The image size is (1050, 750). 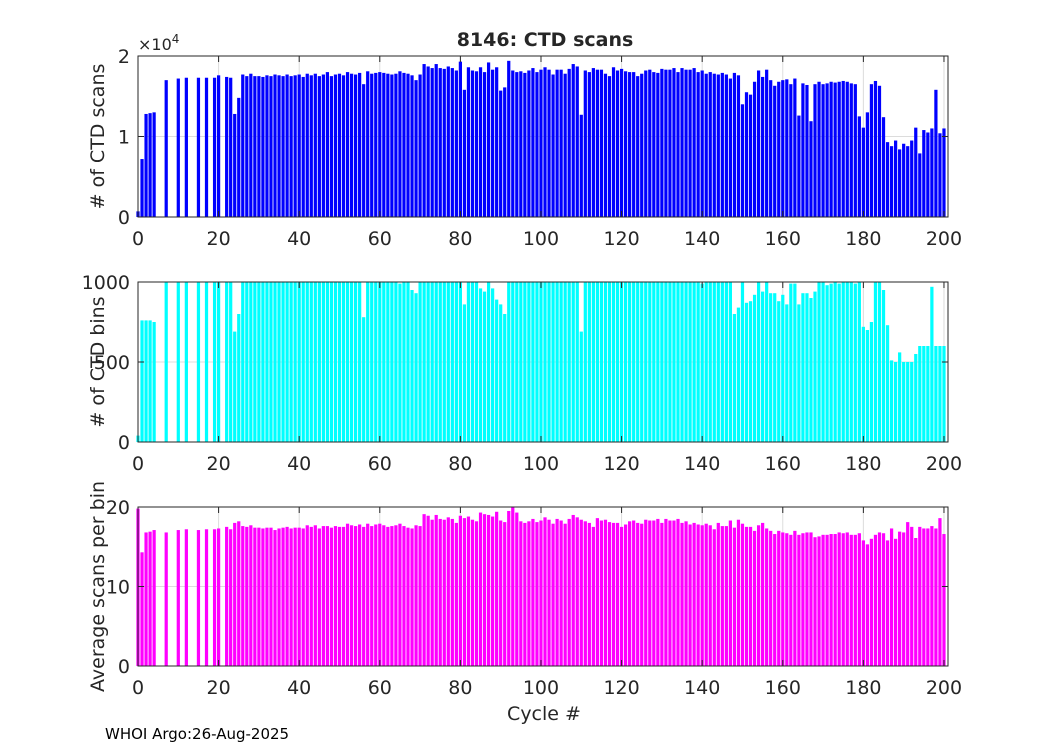 I want to click on x-tick-label: 20, so click(x=219, y=464).